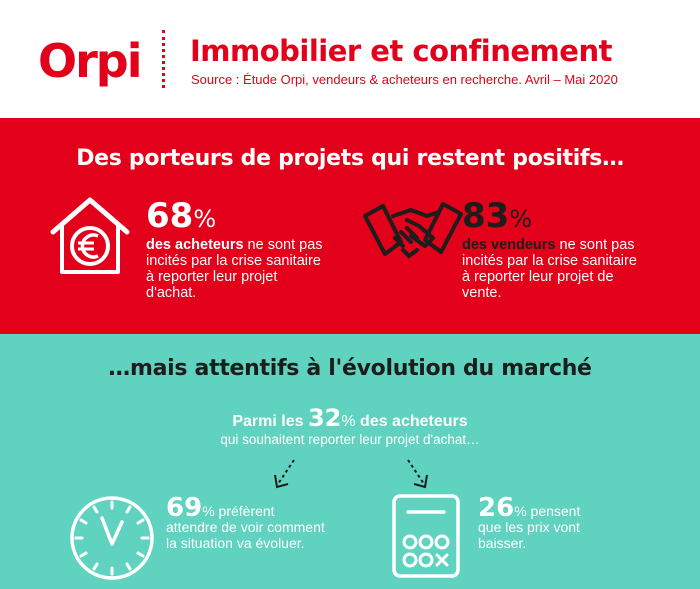  I want to click on header-divider, so click(163, 59).